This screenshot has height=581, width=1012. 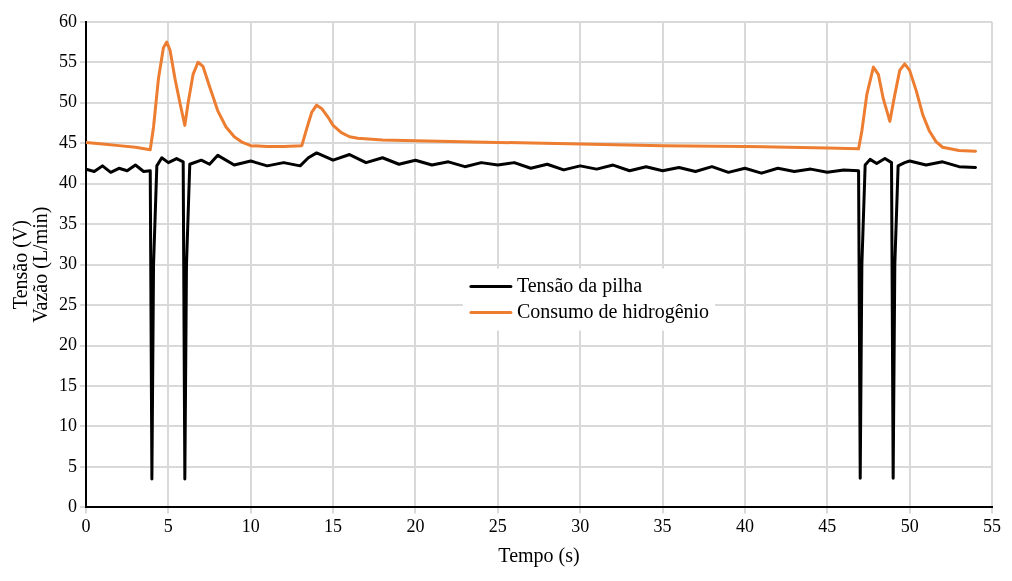 I want to click on x-tick-label: 30, so click(x=580, y=525).